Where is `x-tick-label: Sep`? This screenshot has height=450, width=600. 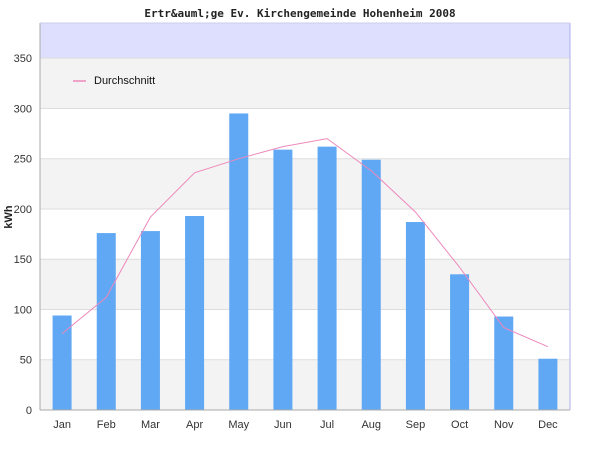 x-tick-label: Sep is located at coordinates (416, 425).